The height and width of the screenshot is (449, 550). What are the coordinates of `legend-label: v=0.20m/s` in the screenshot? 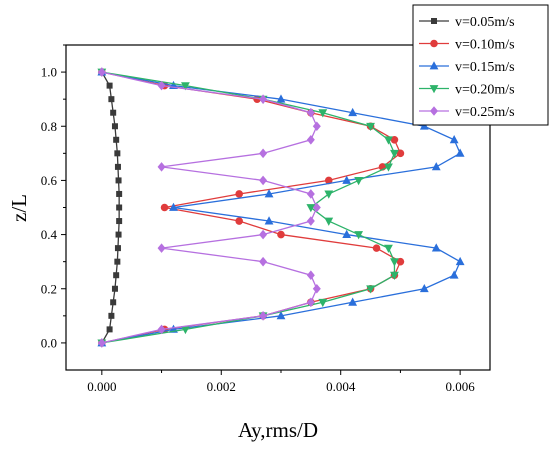 It's located at (485, 90).